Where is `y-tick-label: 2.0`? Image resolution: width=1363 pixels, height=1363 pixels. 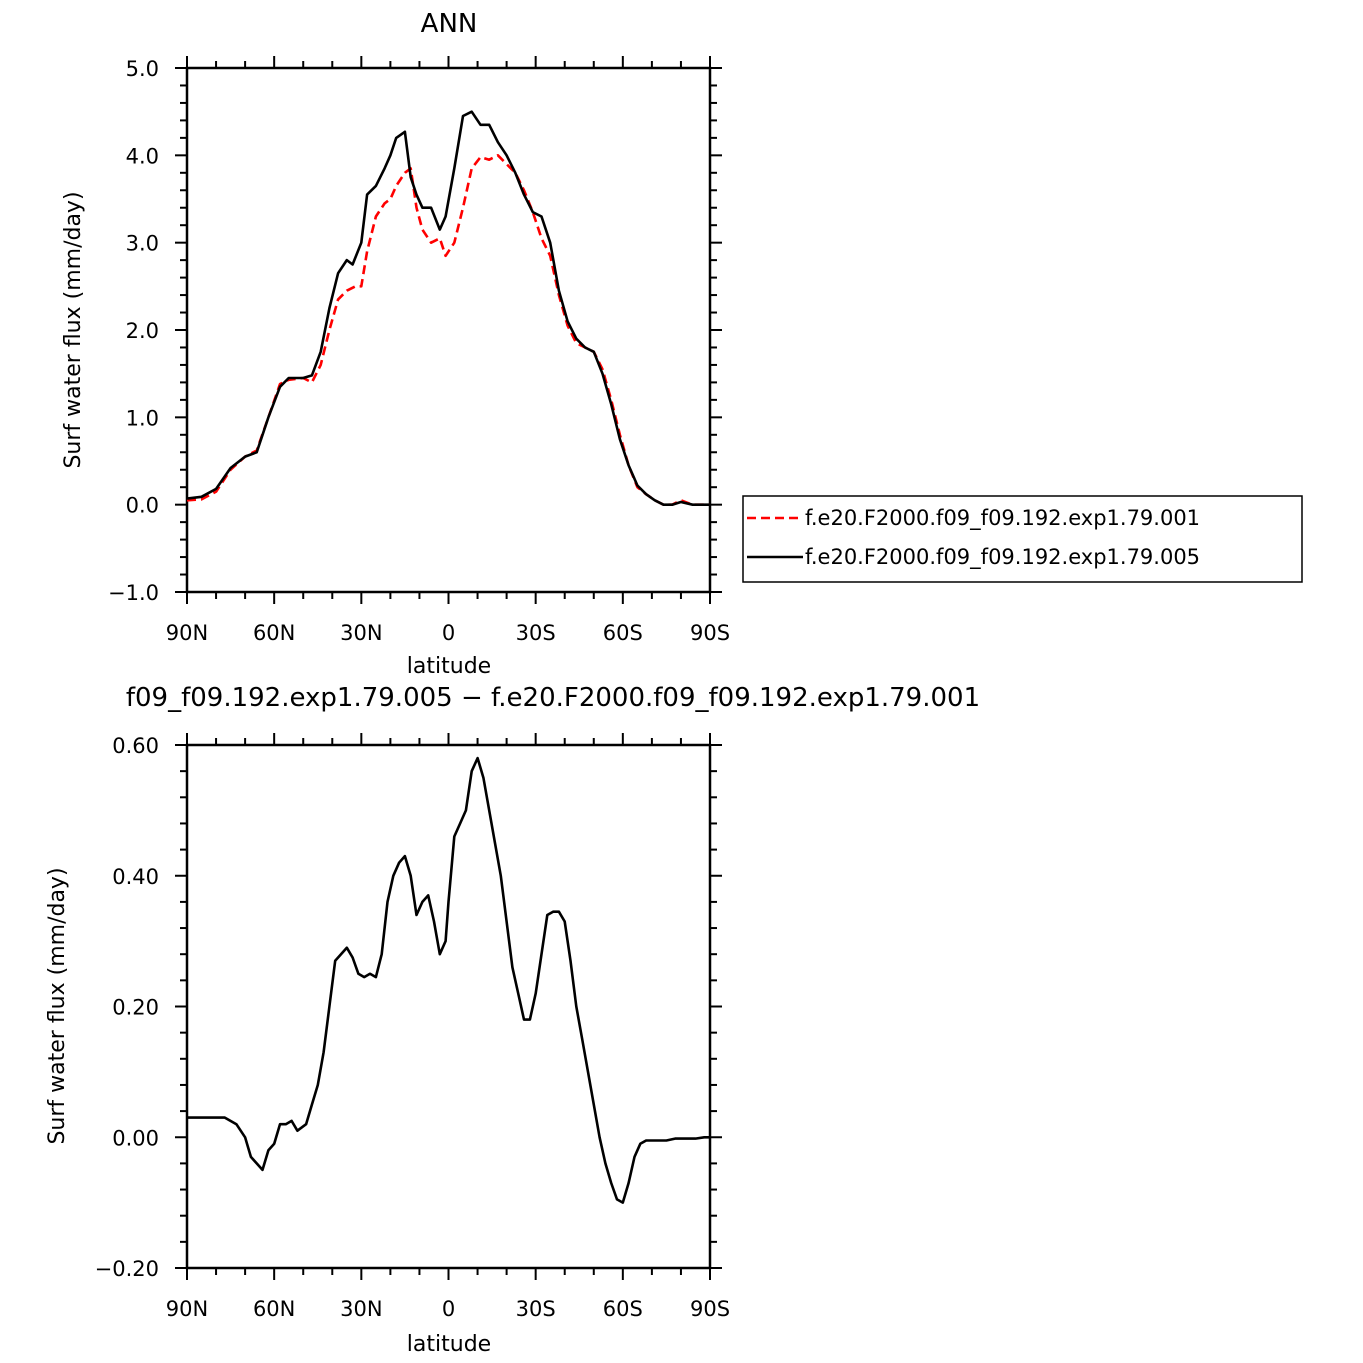
y-tick-label: 2.0 is located at coordinates (142, 331).